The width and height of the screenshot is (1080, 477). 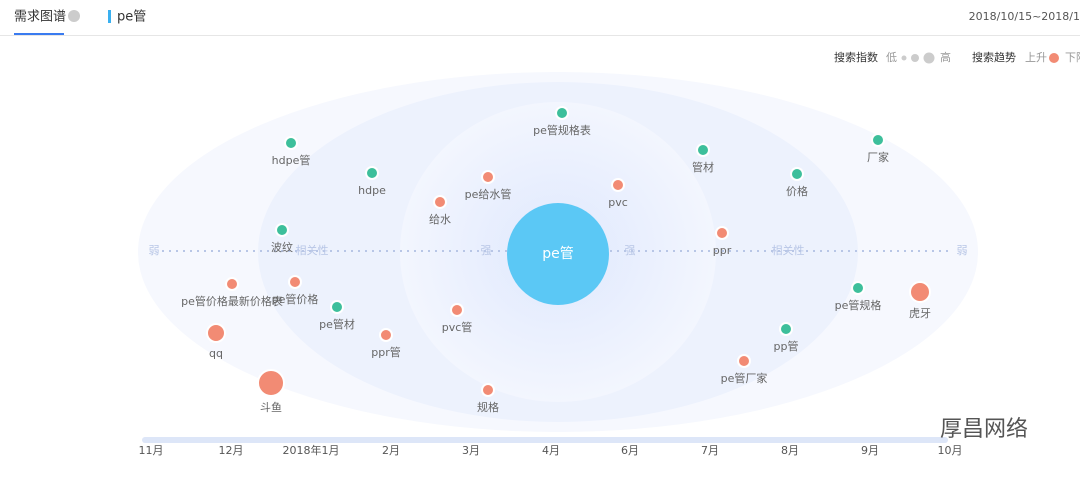 I want to click on center-node, so click(x=558, y=254).